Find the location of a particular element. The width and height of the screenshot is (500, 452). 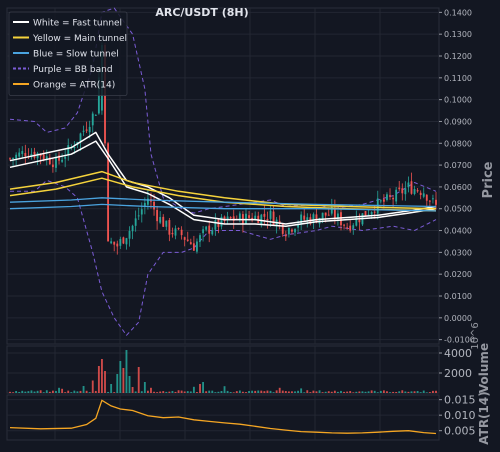

price-tick-label: 0.0900 is located at coordinates (458, 121).